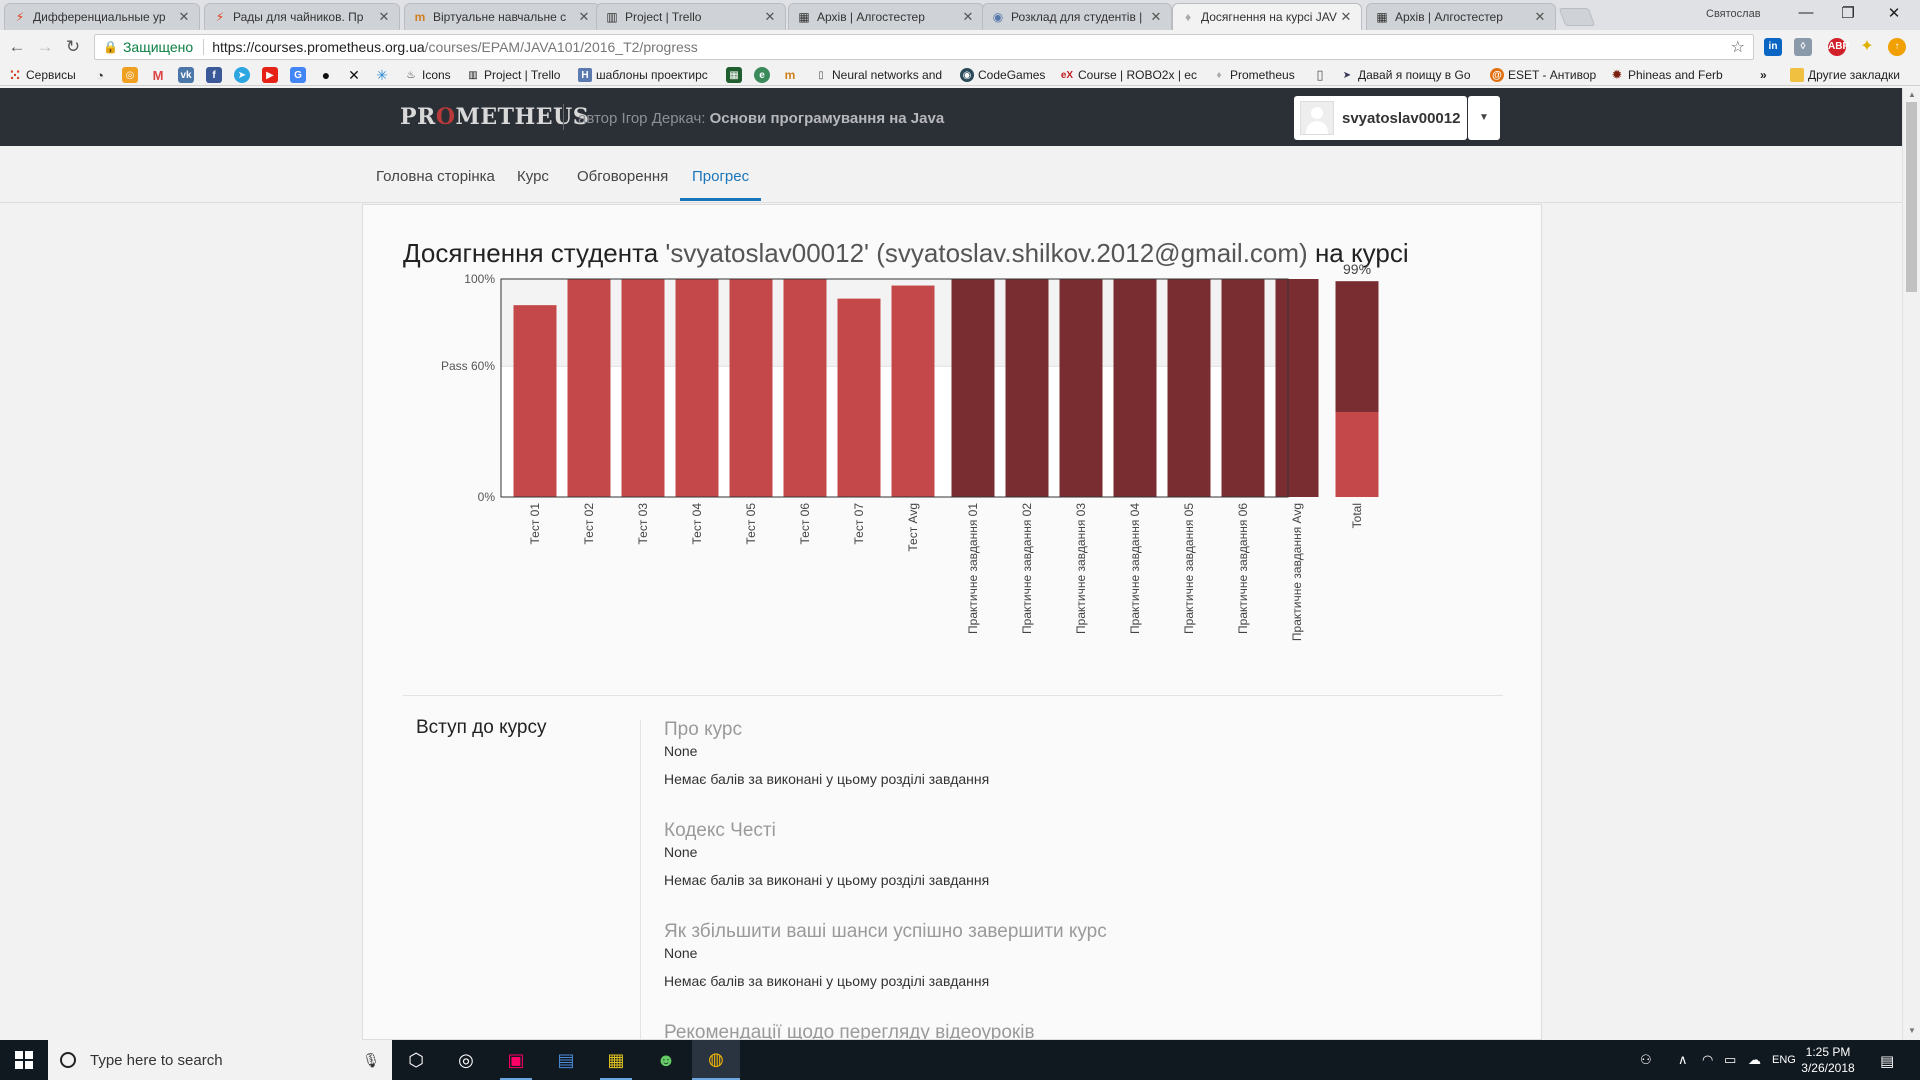 This screenshot has width=1920, height=1080. I want to click on taskbar-disk-app-icon: ◎, so click(466, 1059).